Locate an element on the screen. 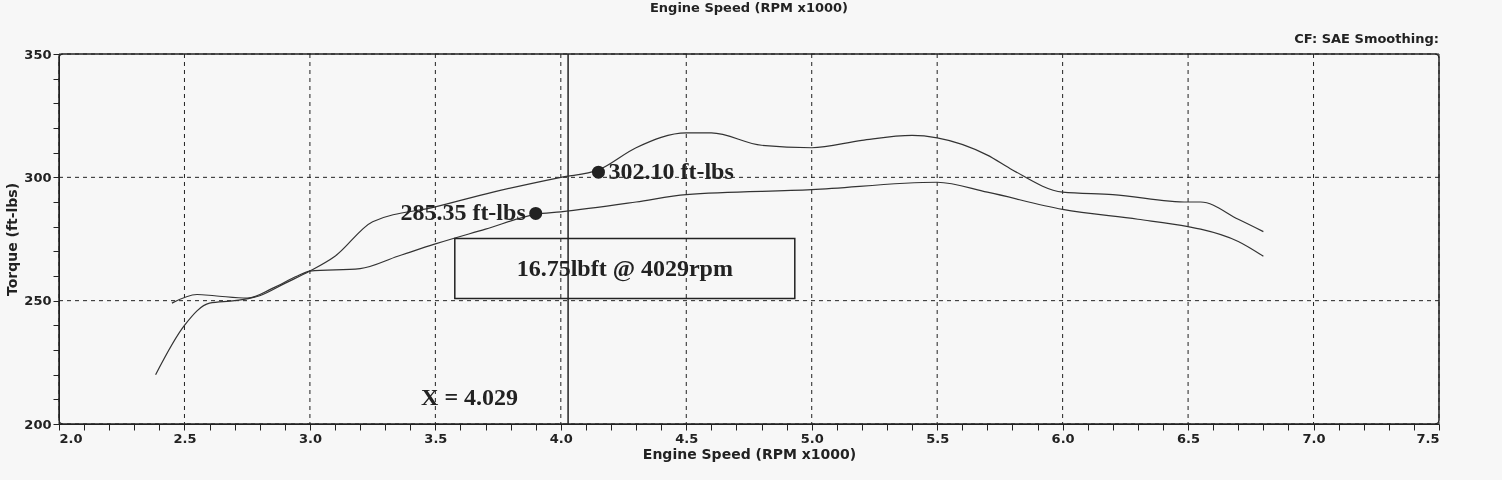  y-tick-label: 200 is located at coordinates (38, 424).